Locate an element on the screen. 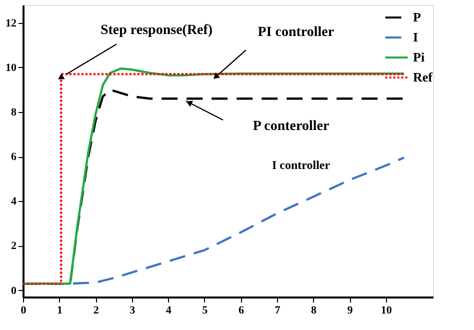 The image size is (474, 330). x-tick-label: 10 is located at coordinates (386, 310).